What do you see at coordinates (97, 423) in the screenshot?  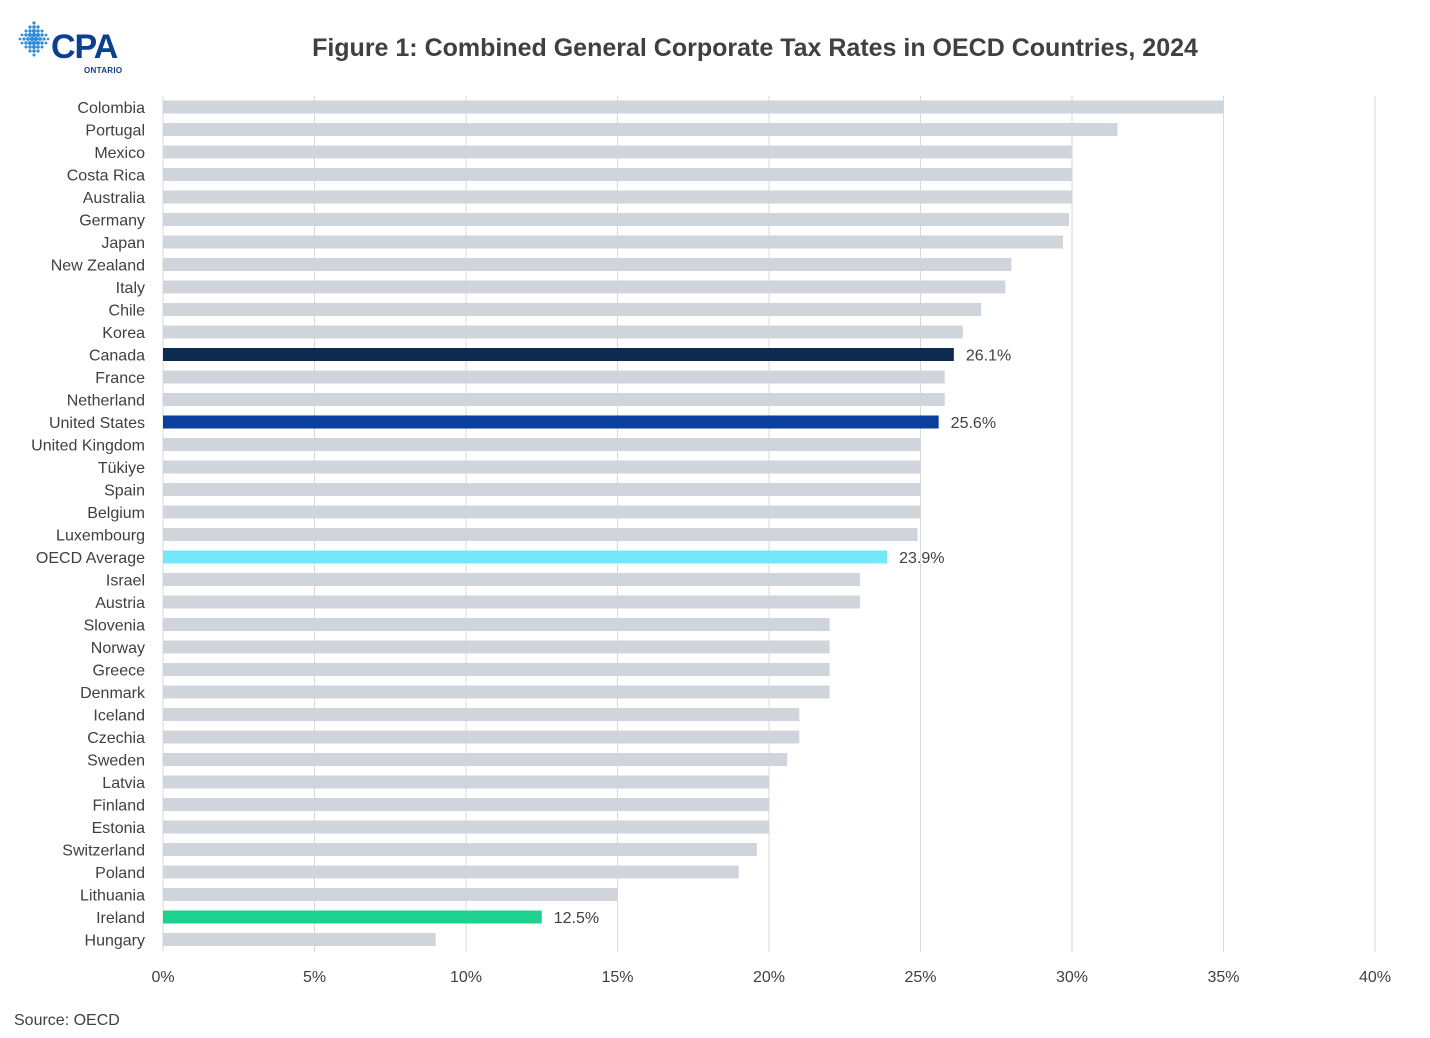 I see `category-label: United States` at bounding box center [97, 423].